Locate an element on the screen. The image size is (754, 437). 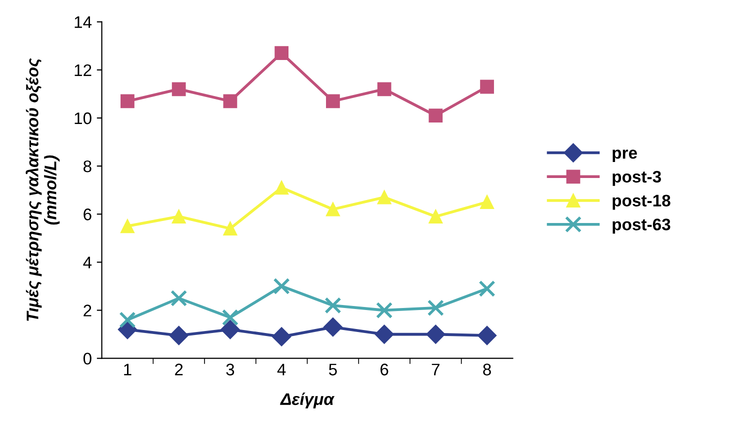
x-tick-label: 7 is located at coordinates (436, 370).